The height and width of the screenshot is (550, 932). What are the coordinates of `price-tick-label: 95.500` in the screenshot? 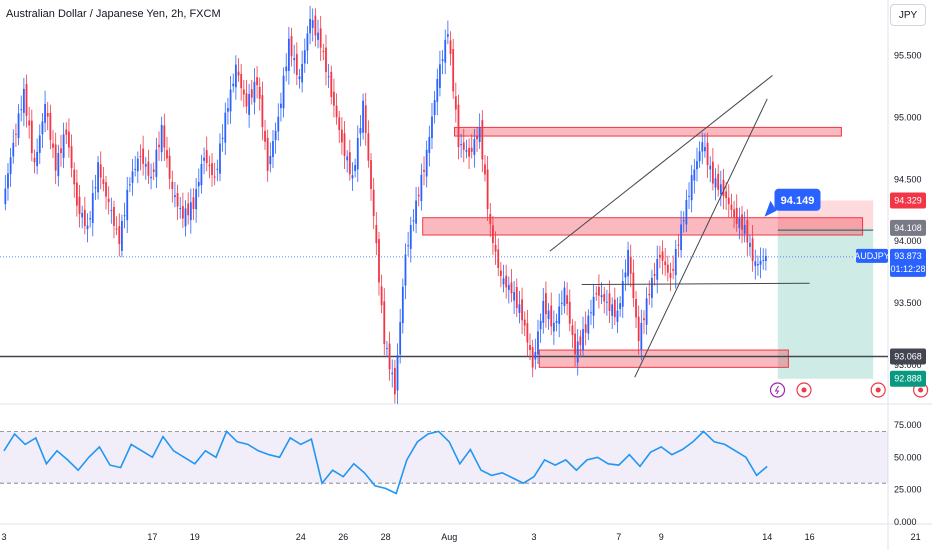 It's located at (908, 56).